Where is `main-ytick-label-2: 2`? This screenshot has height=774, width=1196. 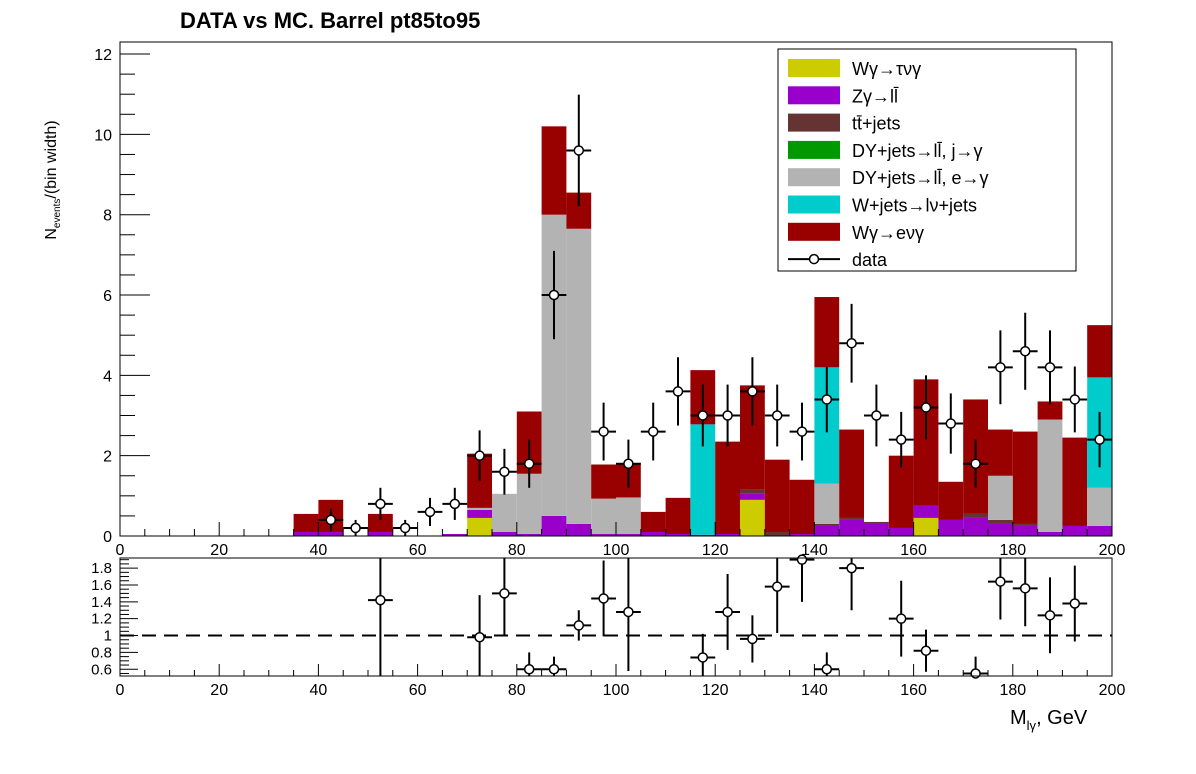 main-ytick-label-2: 2 is located at coordinates (107, 457).